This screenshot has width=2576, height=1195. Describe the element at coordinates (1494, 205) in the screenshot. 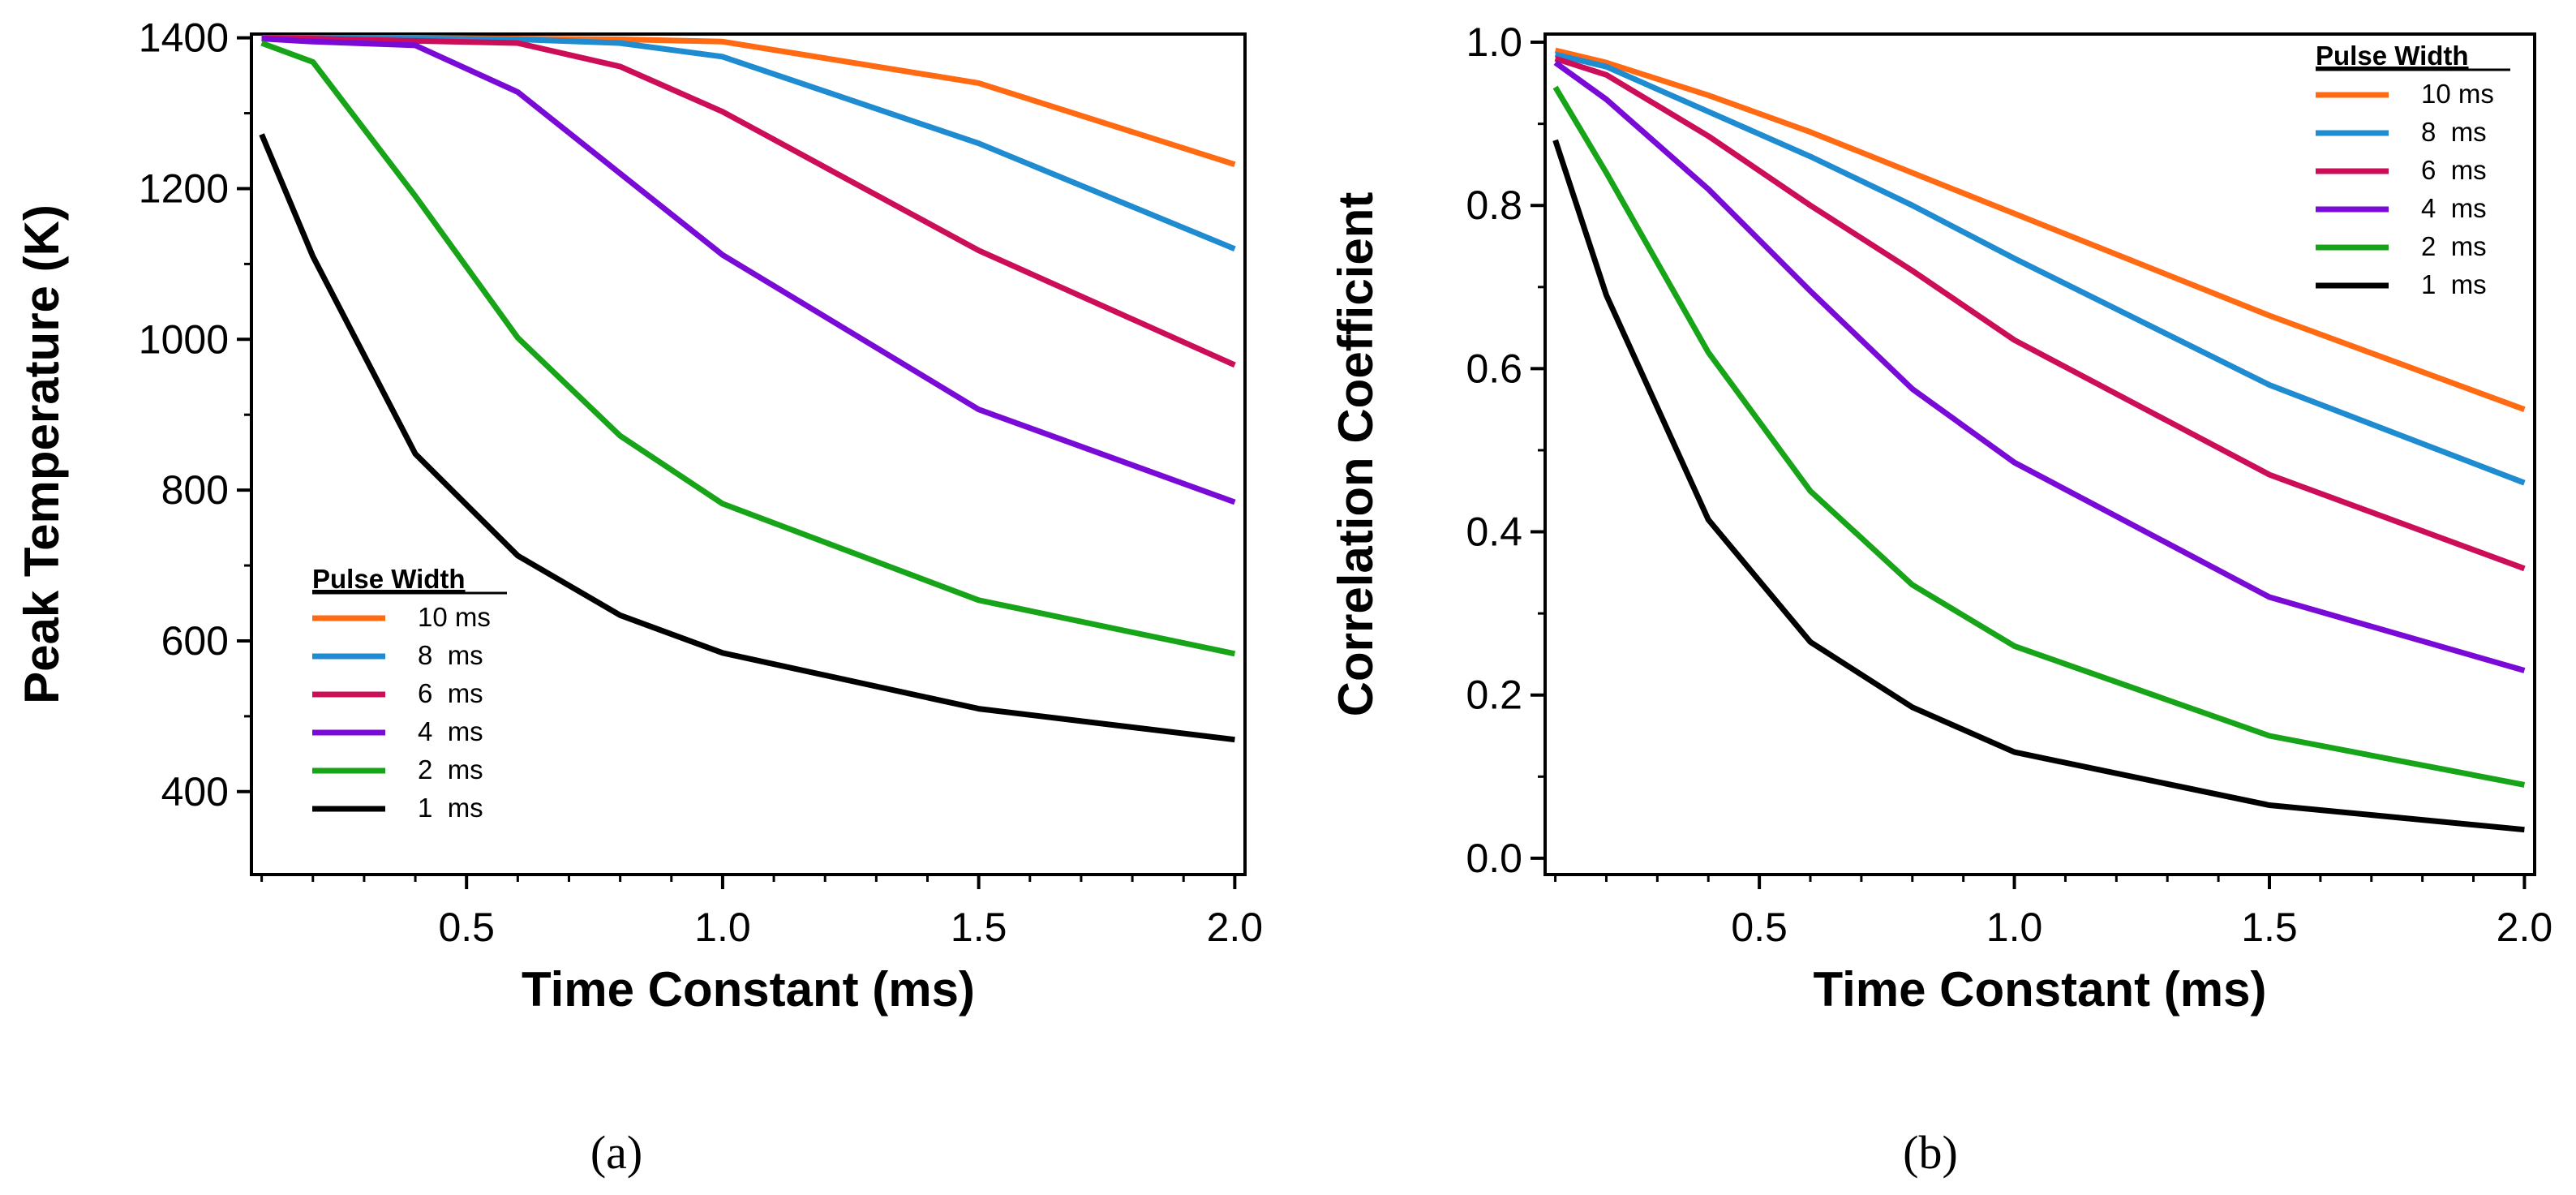

I see `y-tick-label: 0.8` at that location.